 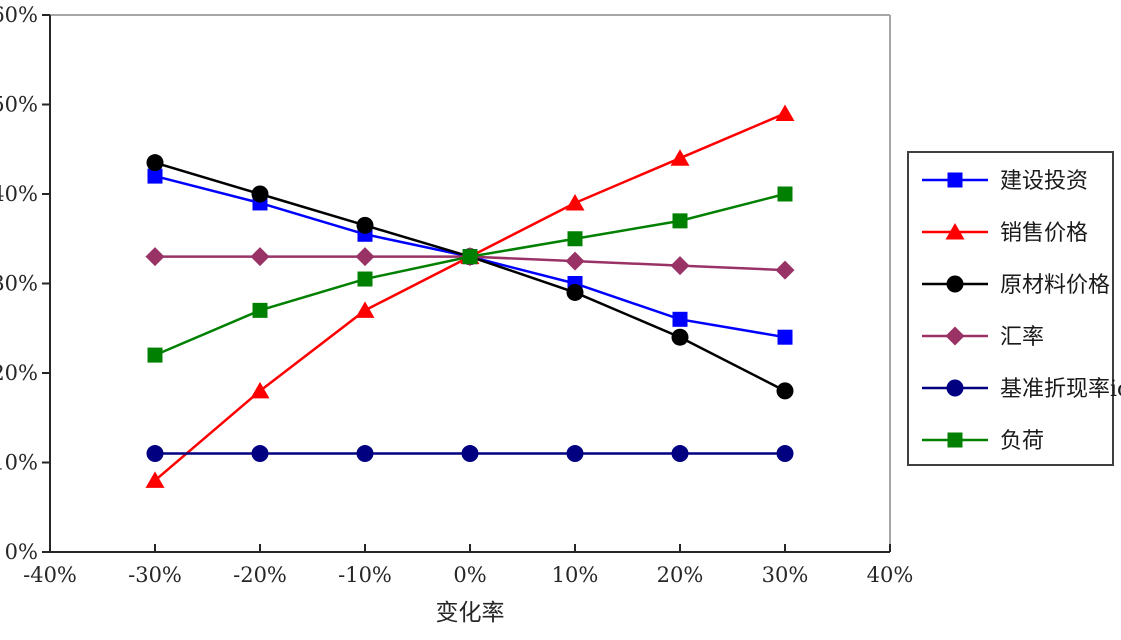 What do you see at coordinates (155, 575) in the screenshot?
I see `x-tick-label: -30%` at bounding box center [155, 575].